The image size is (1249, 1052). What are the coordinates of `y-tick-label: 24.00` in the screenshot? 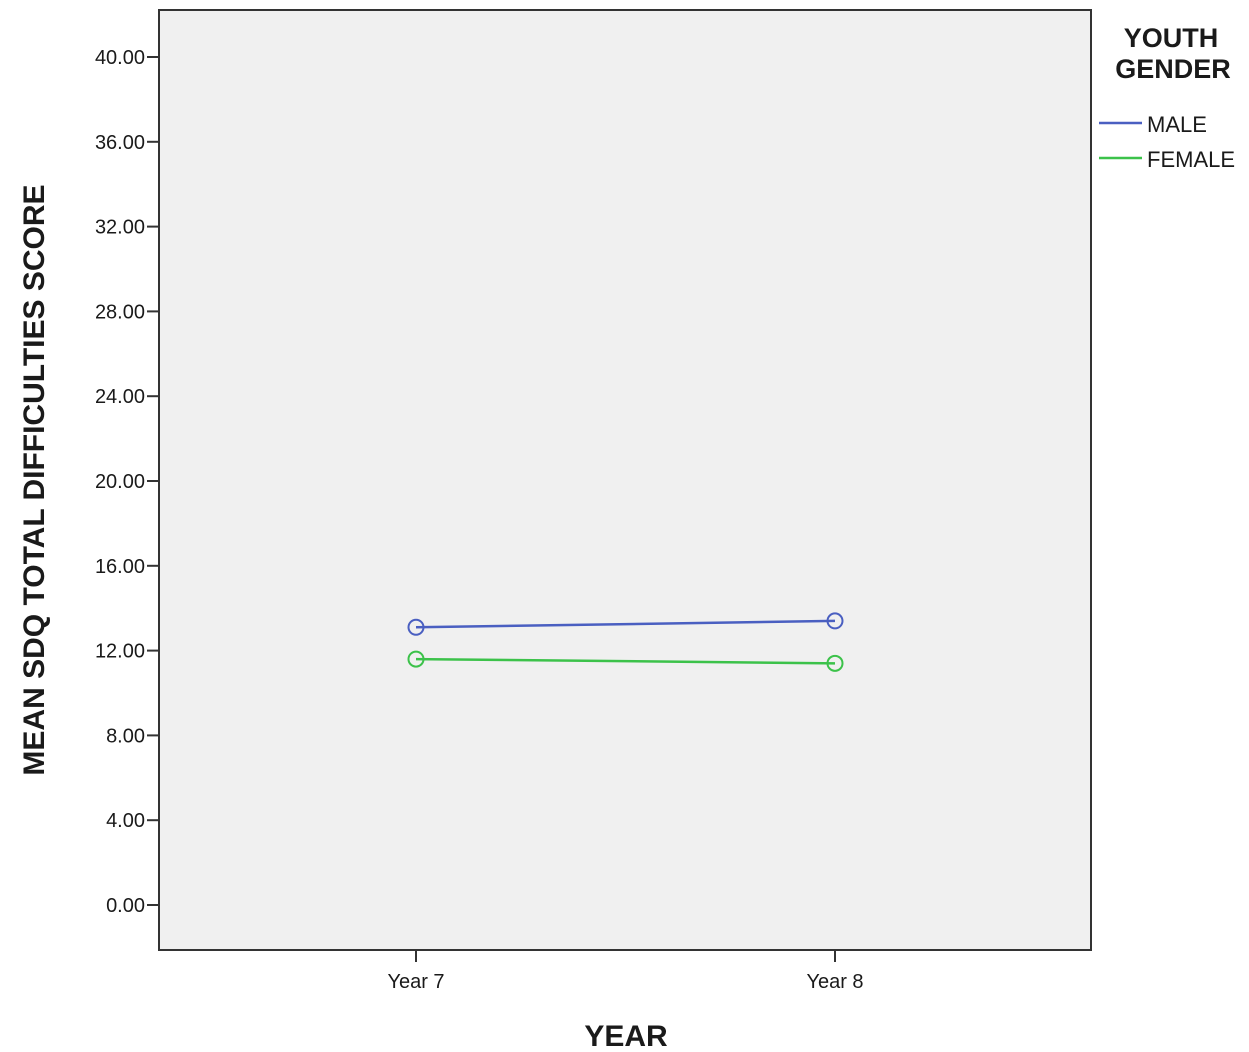 It's located at (120, 397).